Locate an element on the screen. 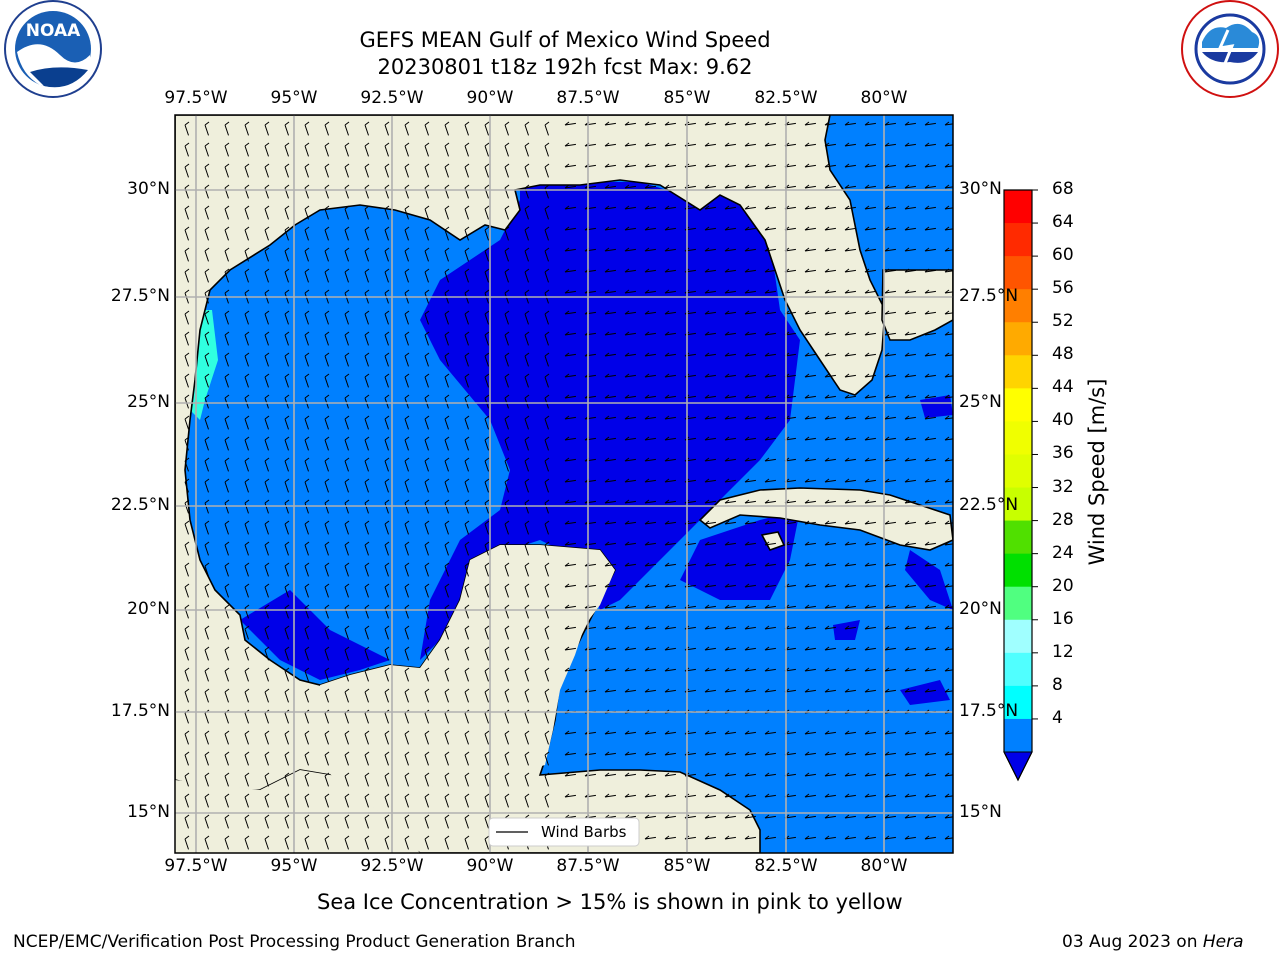  colorbar-segment is located at coordinates (1018, 372).